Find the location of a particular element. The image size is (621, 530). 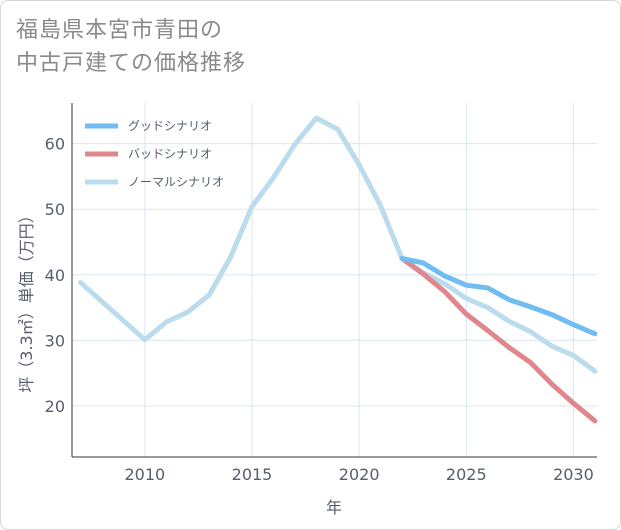

y-tick-labels: 20 30 40 50 60 is located at coordinates (55, 275).